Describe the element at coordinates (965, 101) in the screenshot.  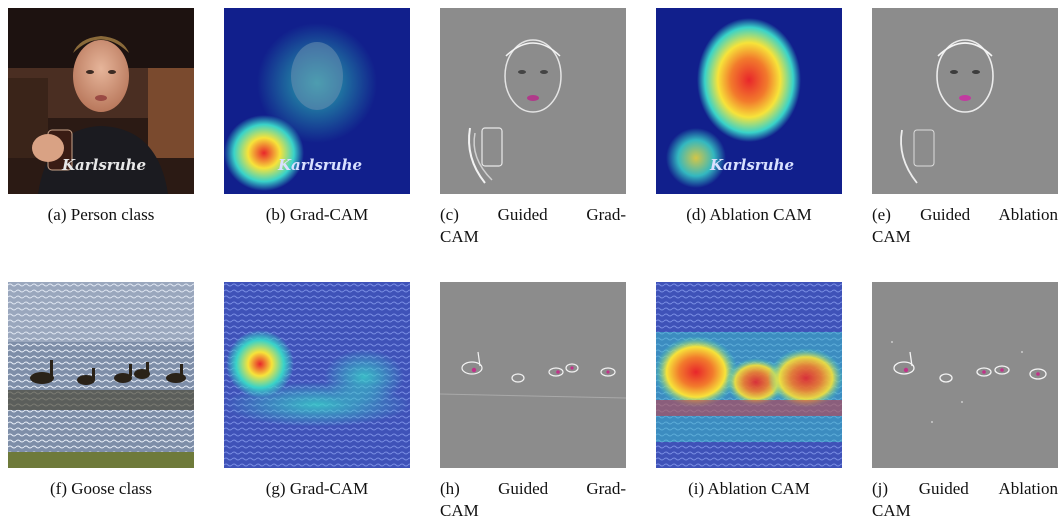
I see `person-guided-ablation-map` at that location.